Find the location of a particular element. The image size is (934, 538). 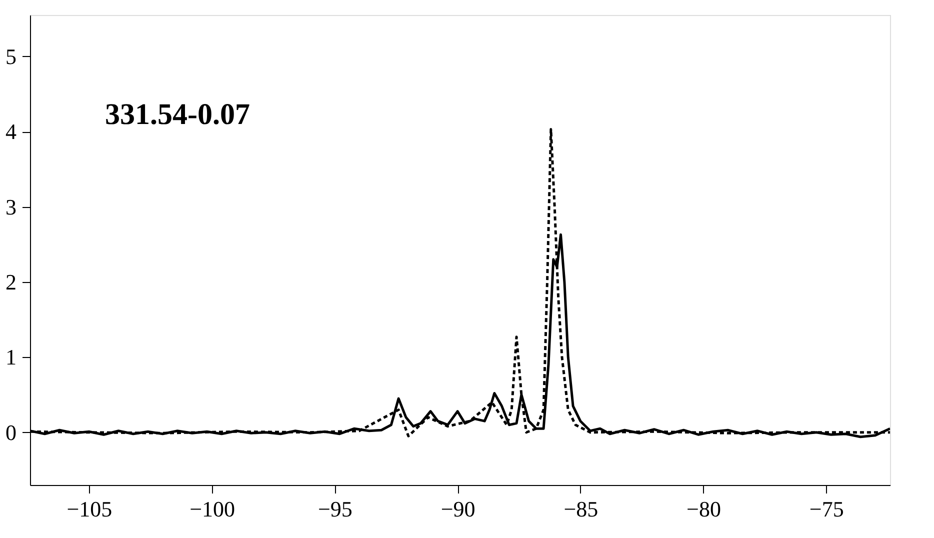

y-tick-label: 0 is located at coordinates (11, 432).